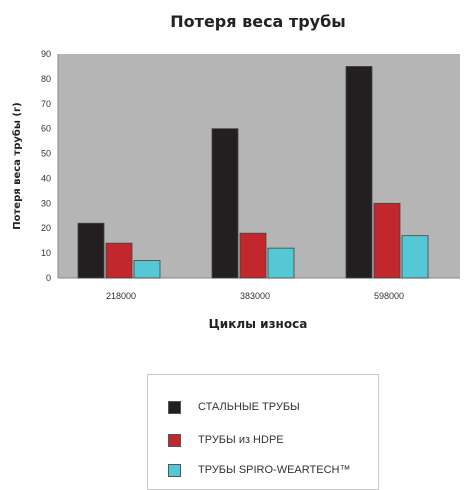  What do you see at coordinates (46, 129) in the screenshot?
I see `y-tick-label: 60` at bounding box center [46, 129].